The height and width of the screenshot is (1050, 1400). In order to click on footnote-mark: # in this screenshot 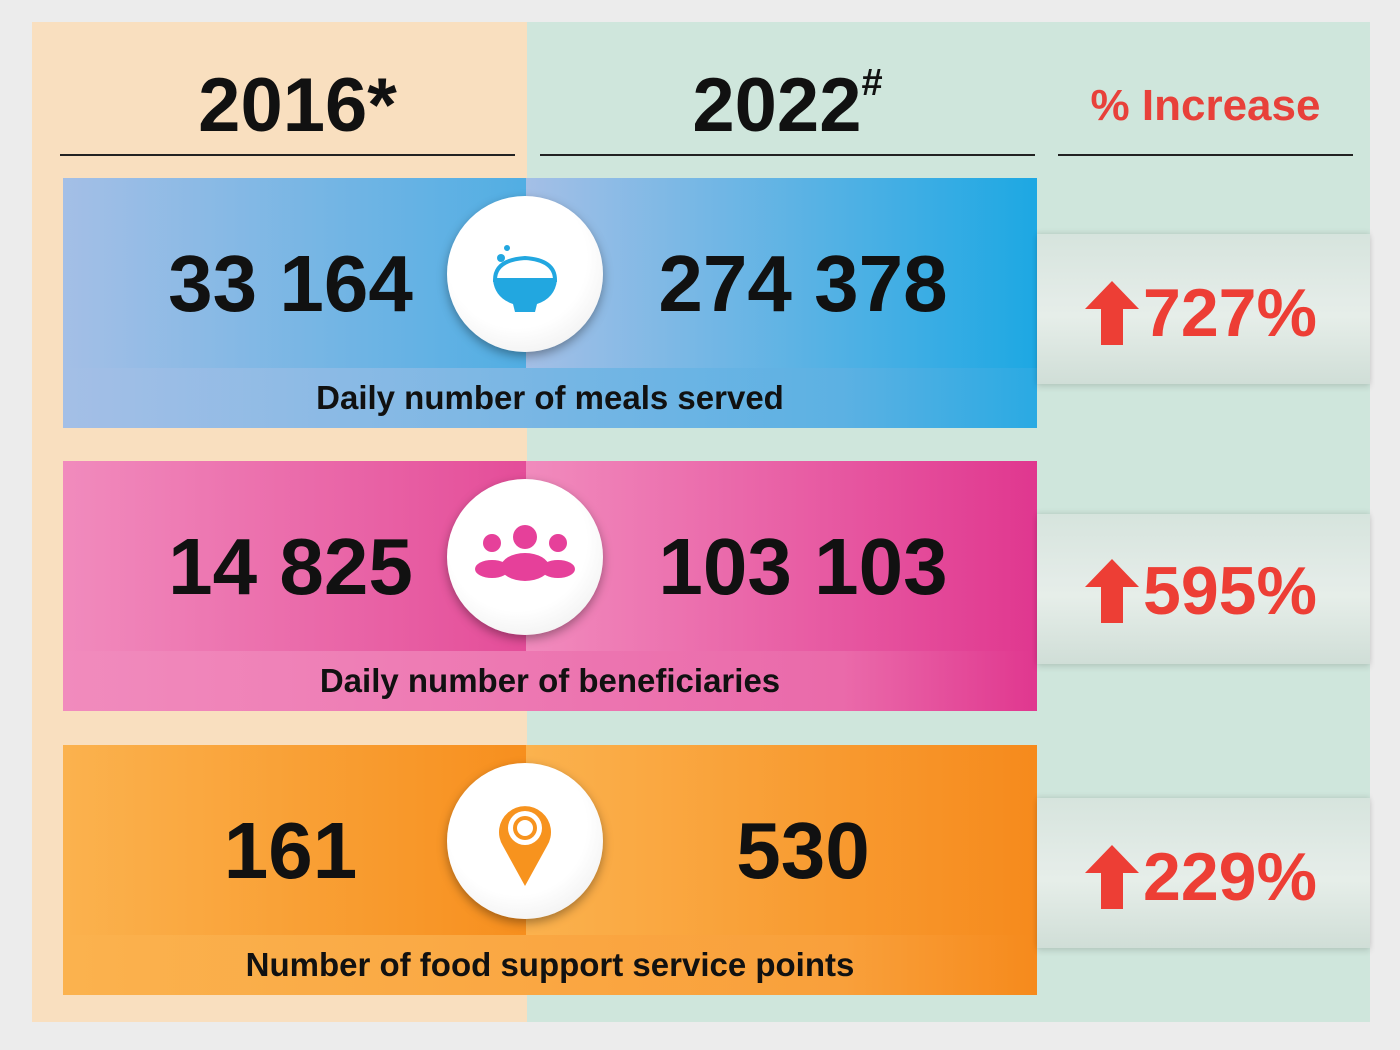, I will do `click(872, 83)`.